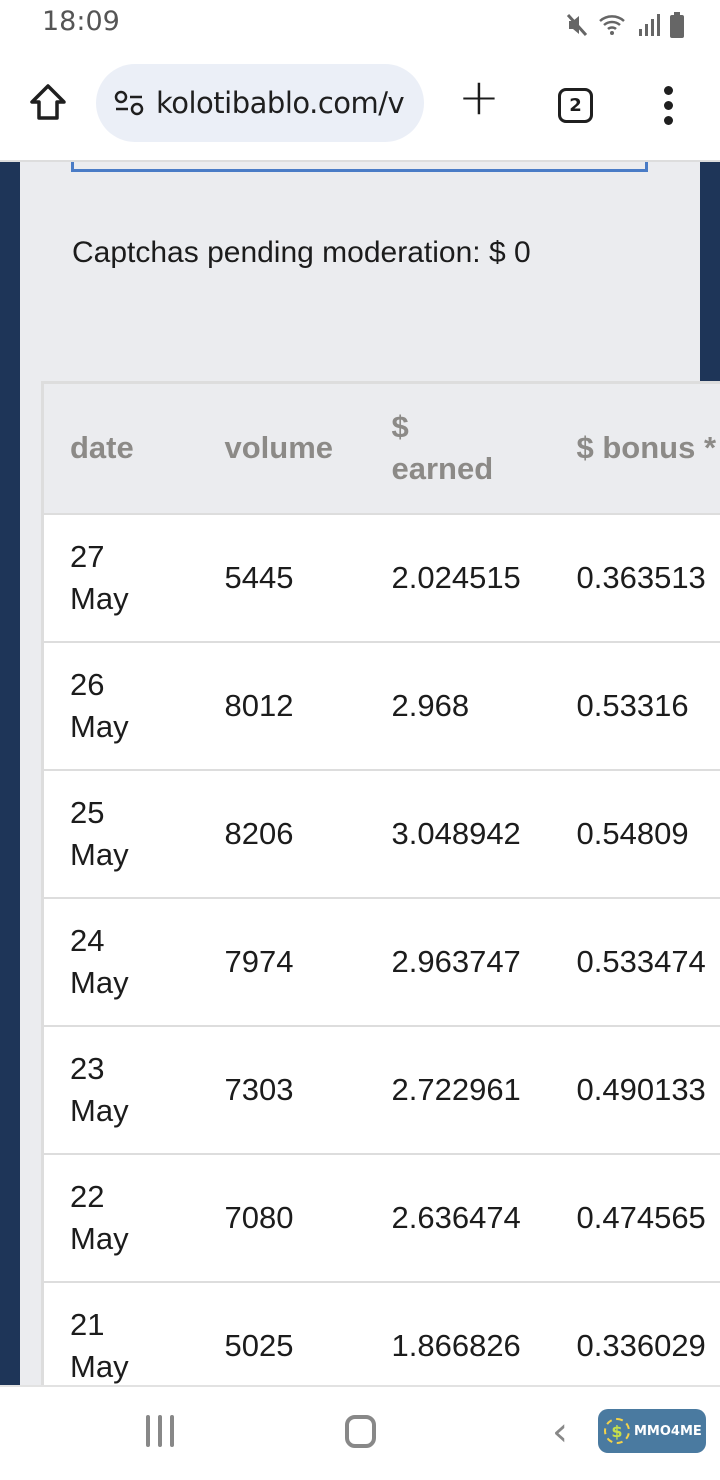 This screenshot has height=1480, width=720. Describe the element at coordinates (282, 1089) in the screenshot. I see `cell-volume: 7303` at that location.